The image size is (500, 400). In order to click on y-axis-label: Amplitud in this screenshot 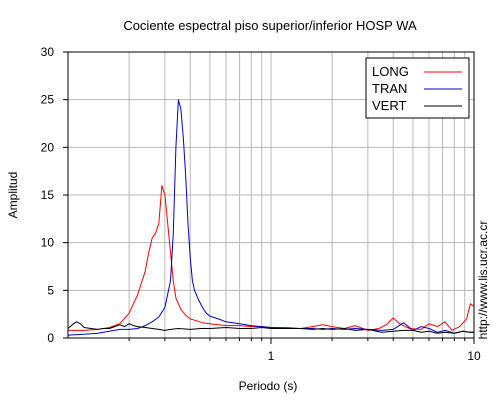, I will do `click(13, 195)`.